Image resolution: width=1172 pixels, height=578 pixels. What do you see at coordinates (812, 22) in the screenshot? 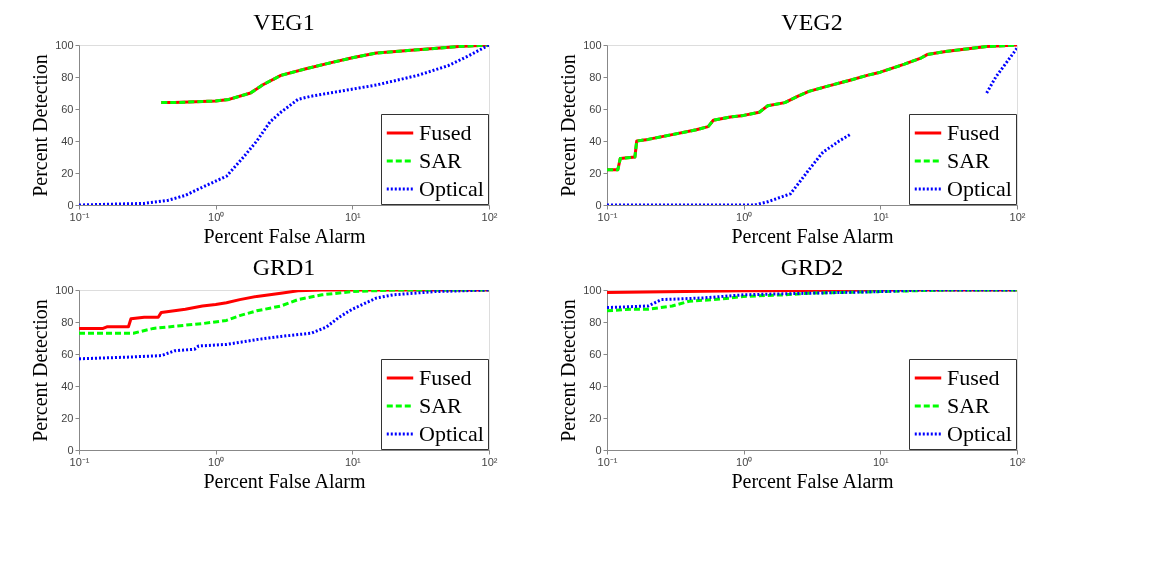
I see `chart-title: VEG2` at bounding box center [812, 22].